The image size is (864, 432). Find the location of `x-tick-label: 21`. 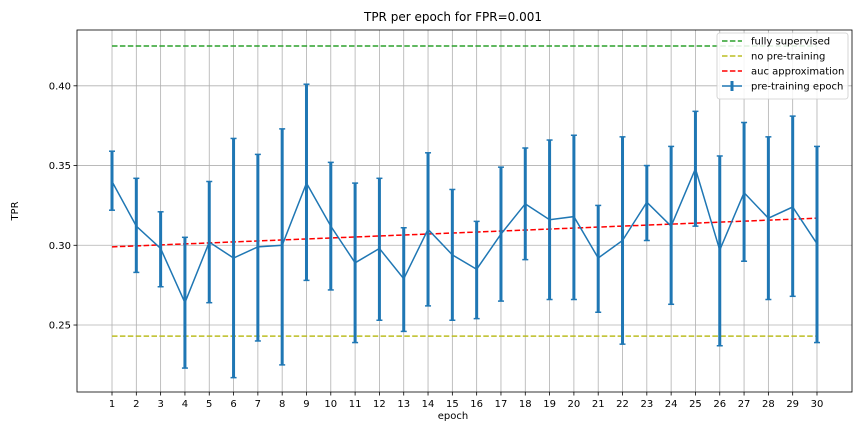

x-tick-label: 21 is located at coordinates (598, 404).